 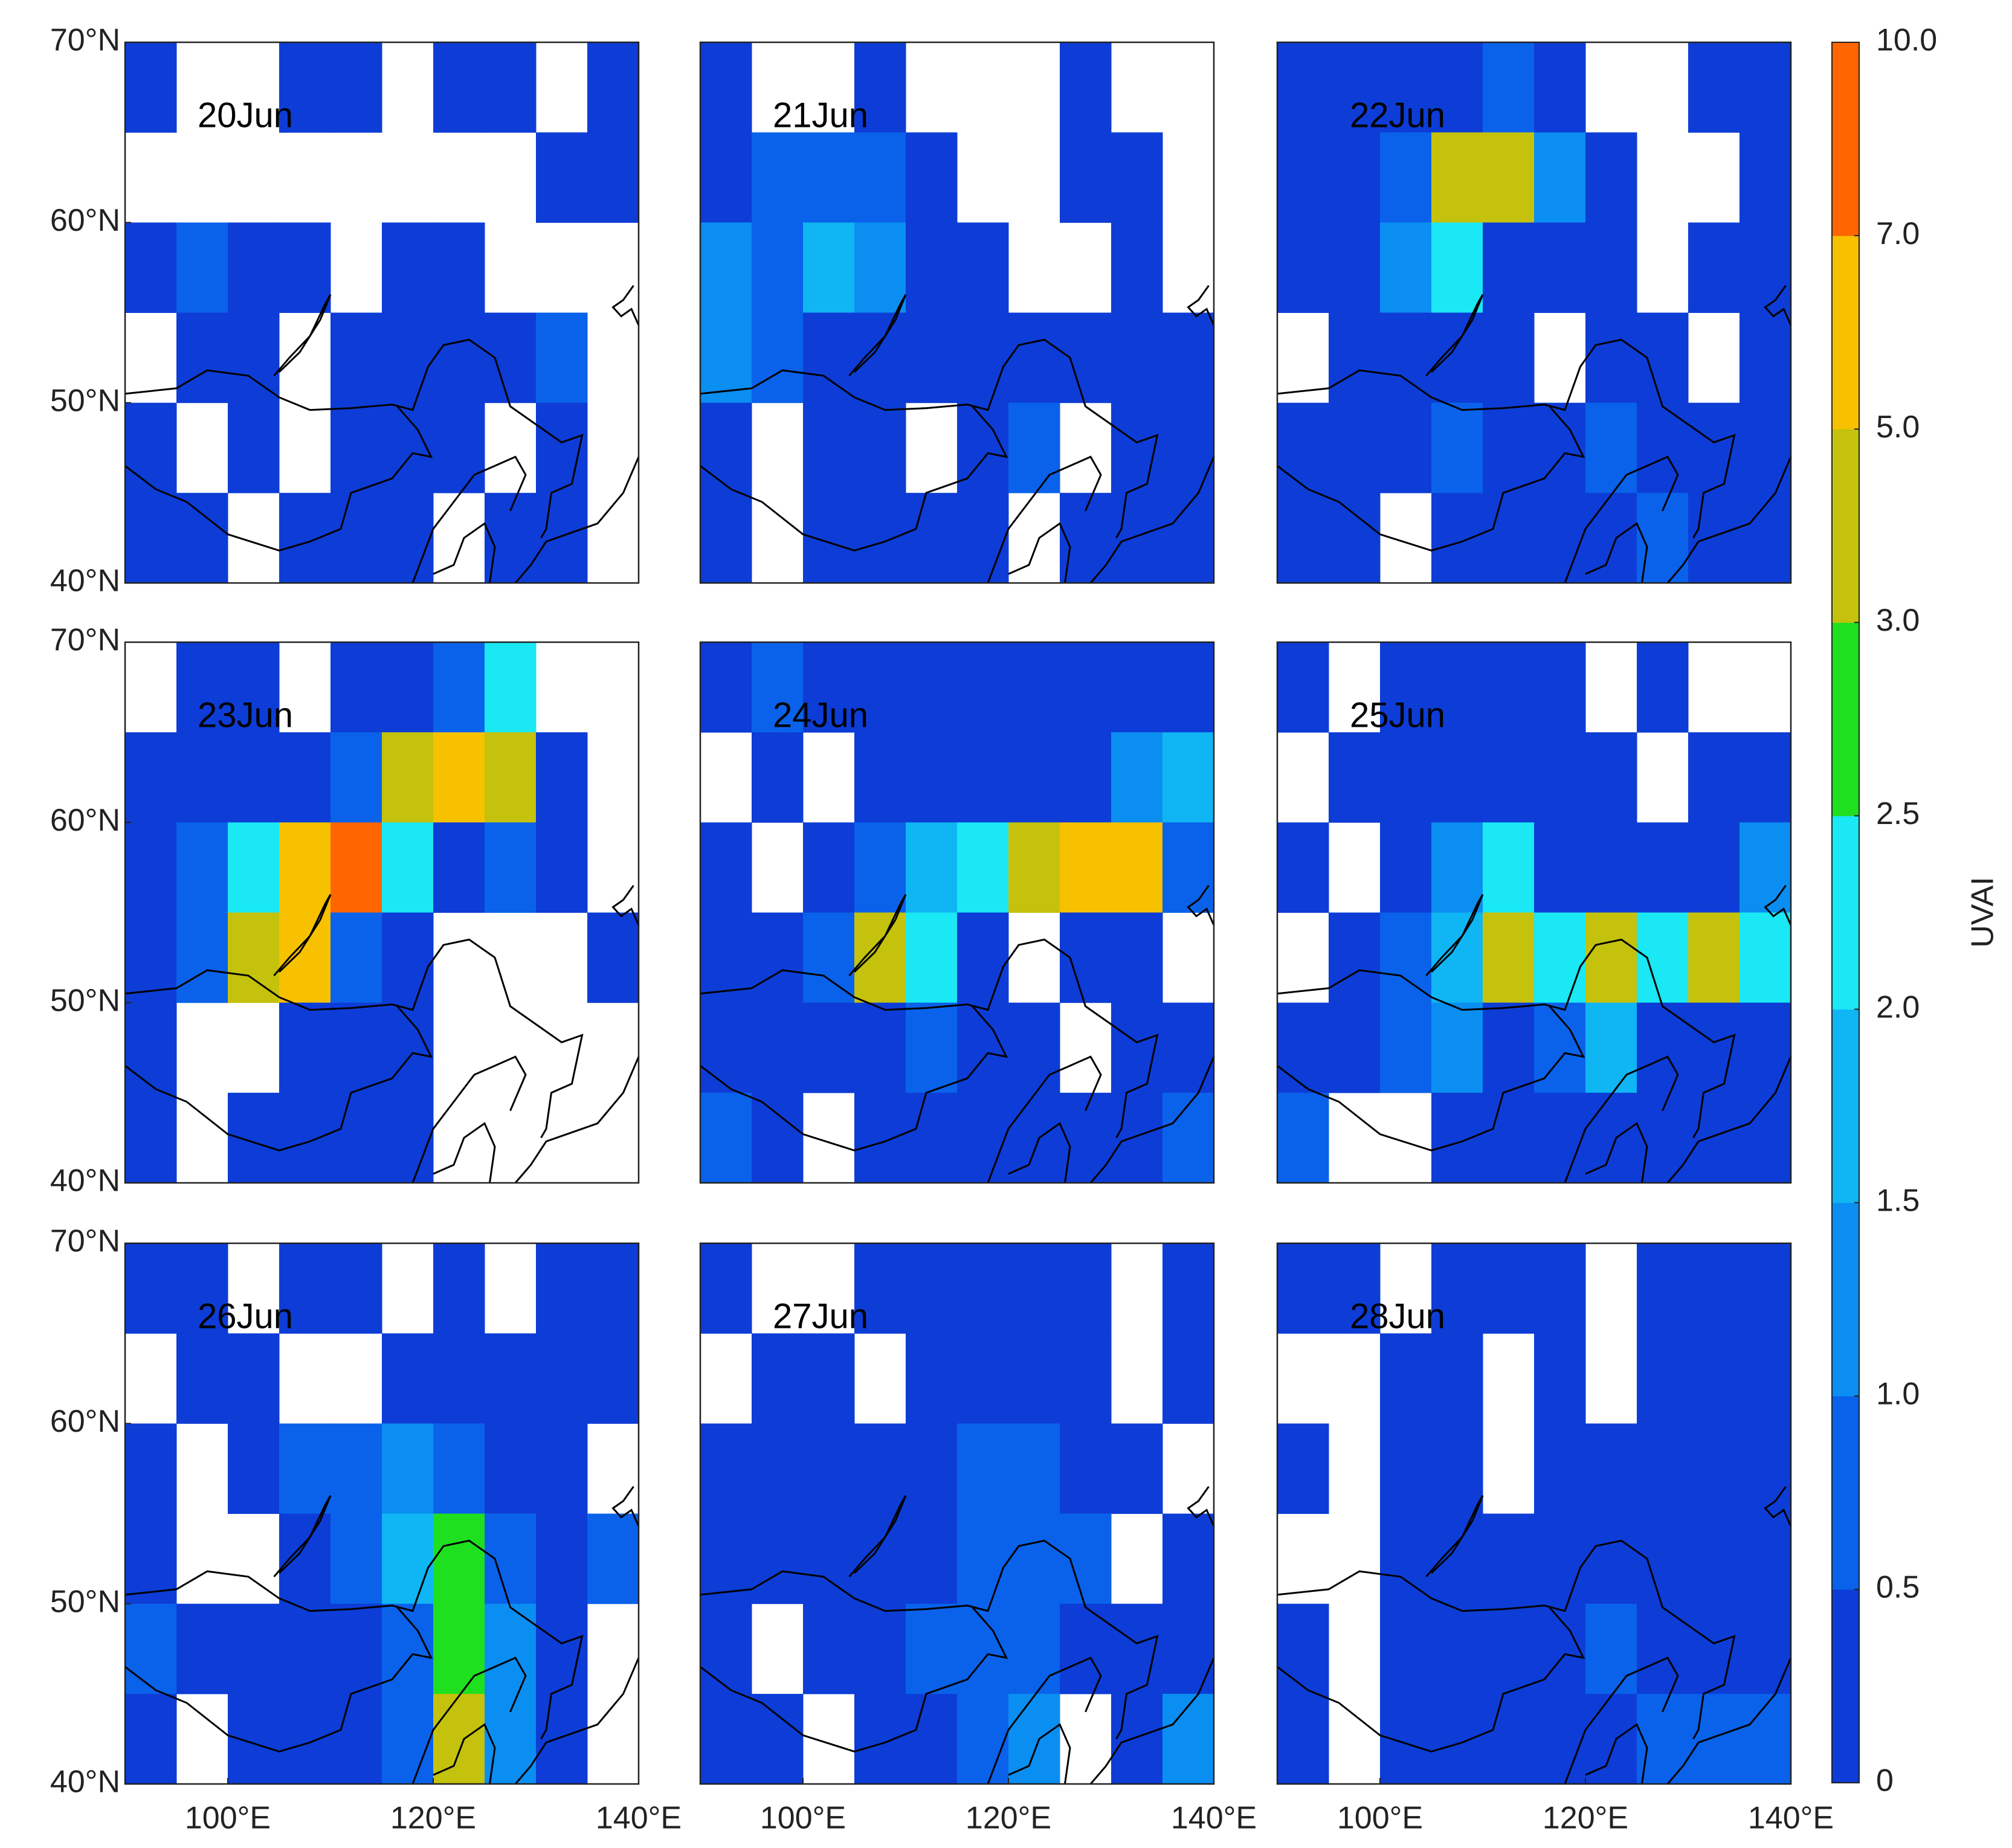 I want to click on colorbar-segment, so click(x=1845, y=1106).